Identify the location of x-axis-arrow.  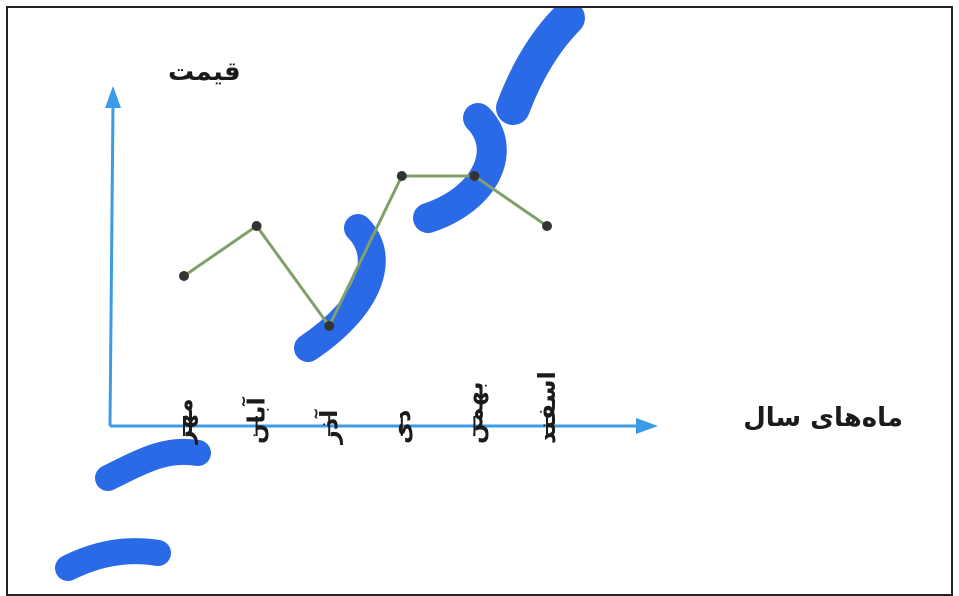
(647, 426).